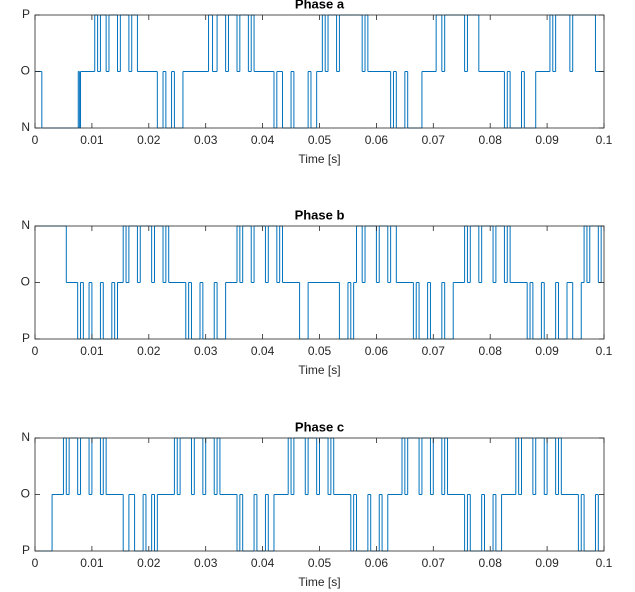 This screenshot has width=635, height=592. What do you see at coordinates (320, 5) in the screenshot?
I see `chart-title: Phase a` at bounding box center [320, 5].